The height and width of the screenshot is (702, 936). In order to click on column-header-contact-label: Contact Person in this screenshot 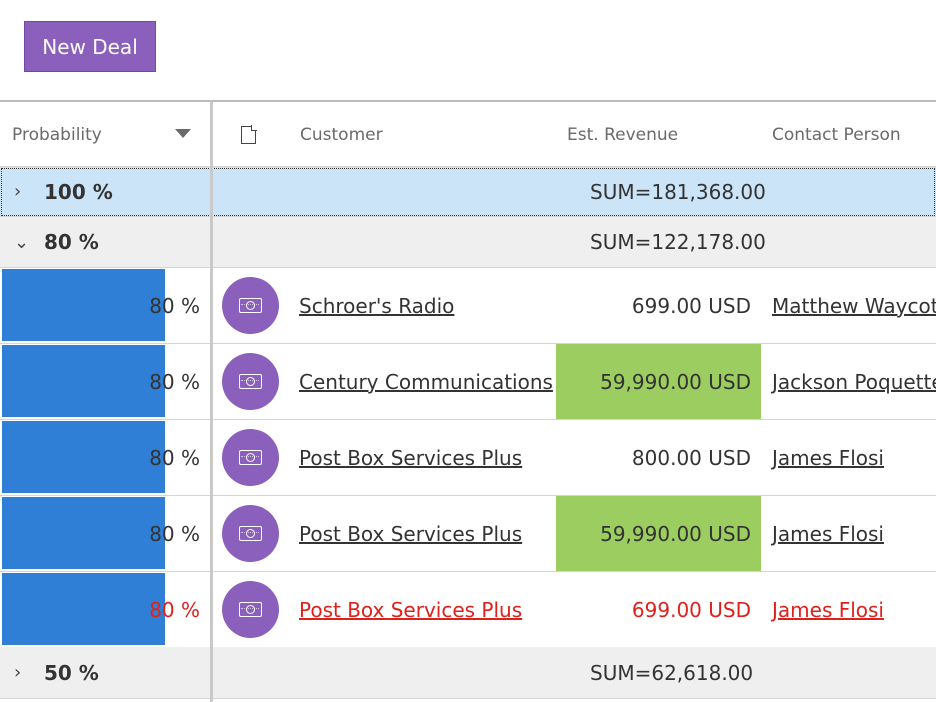, I will do `click(836, 134)`.